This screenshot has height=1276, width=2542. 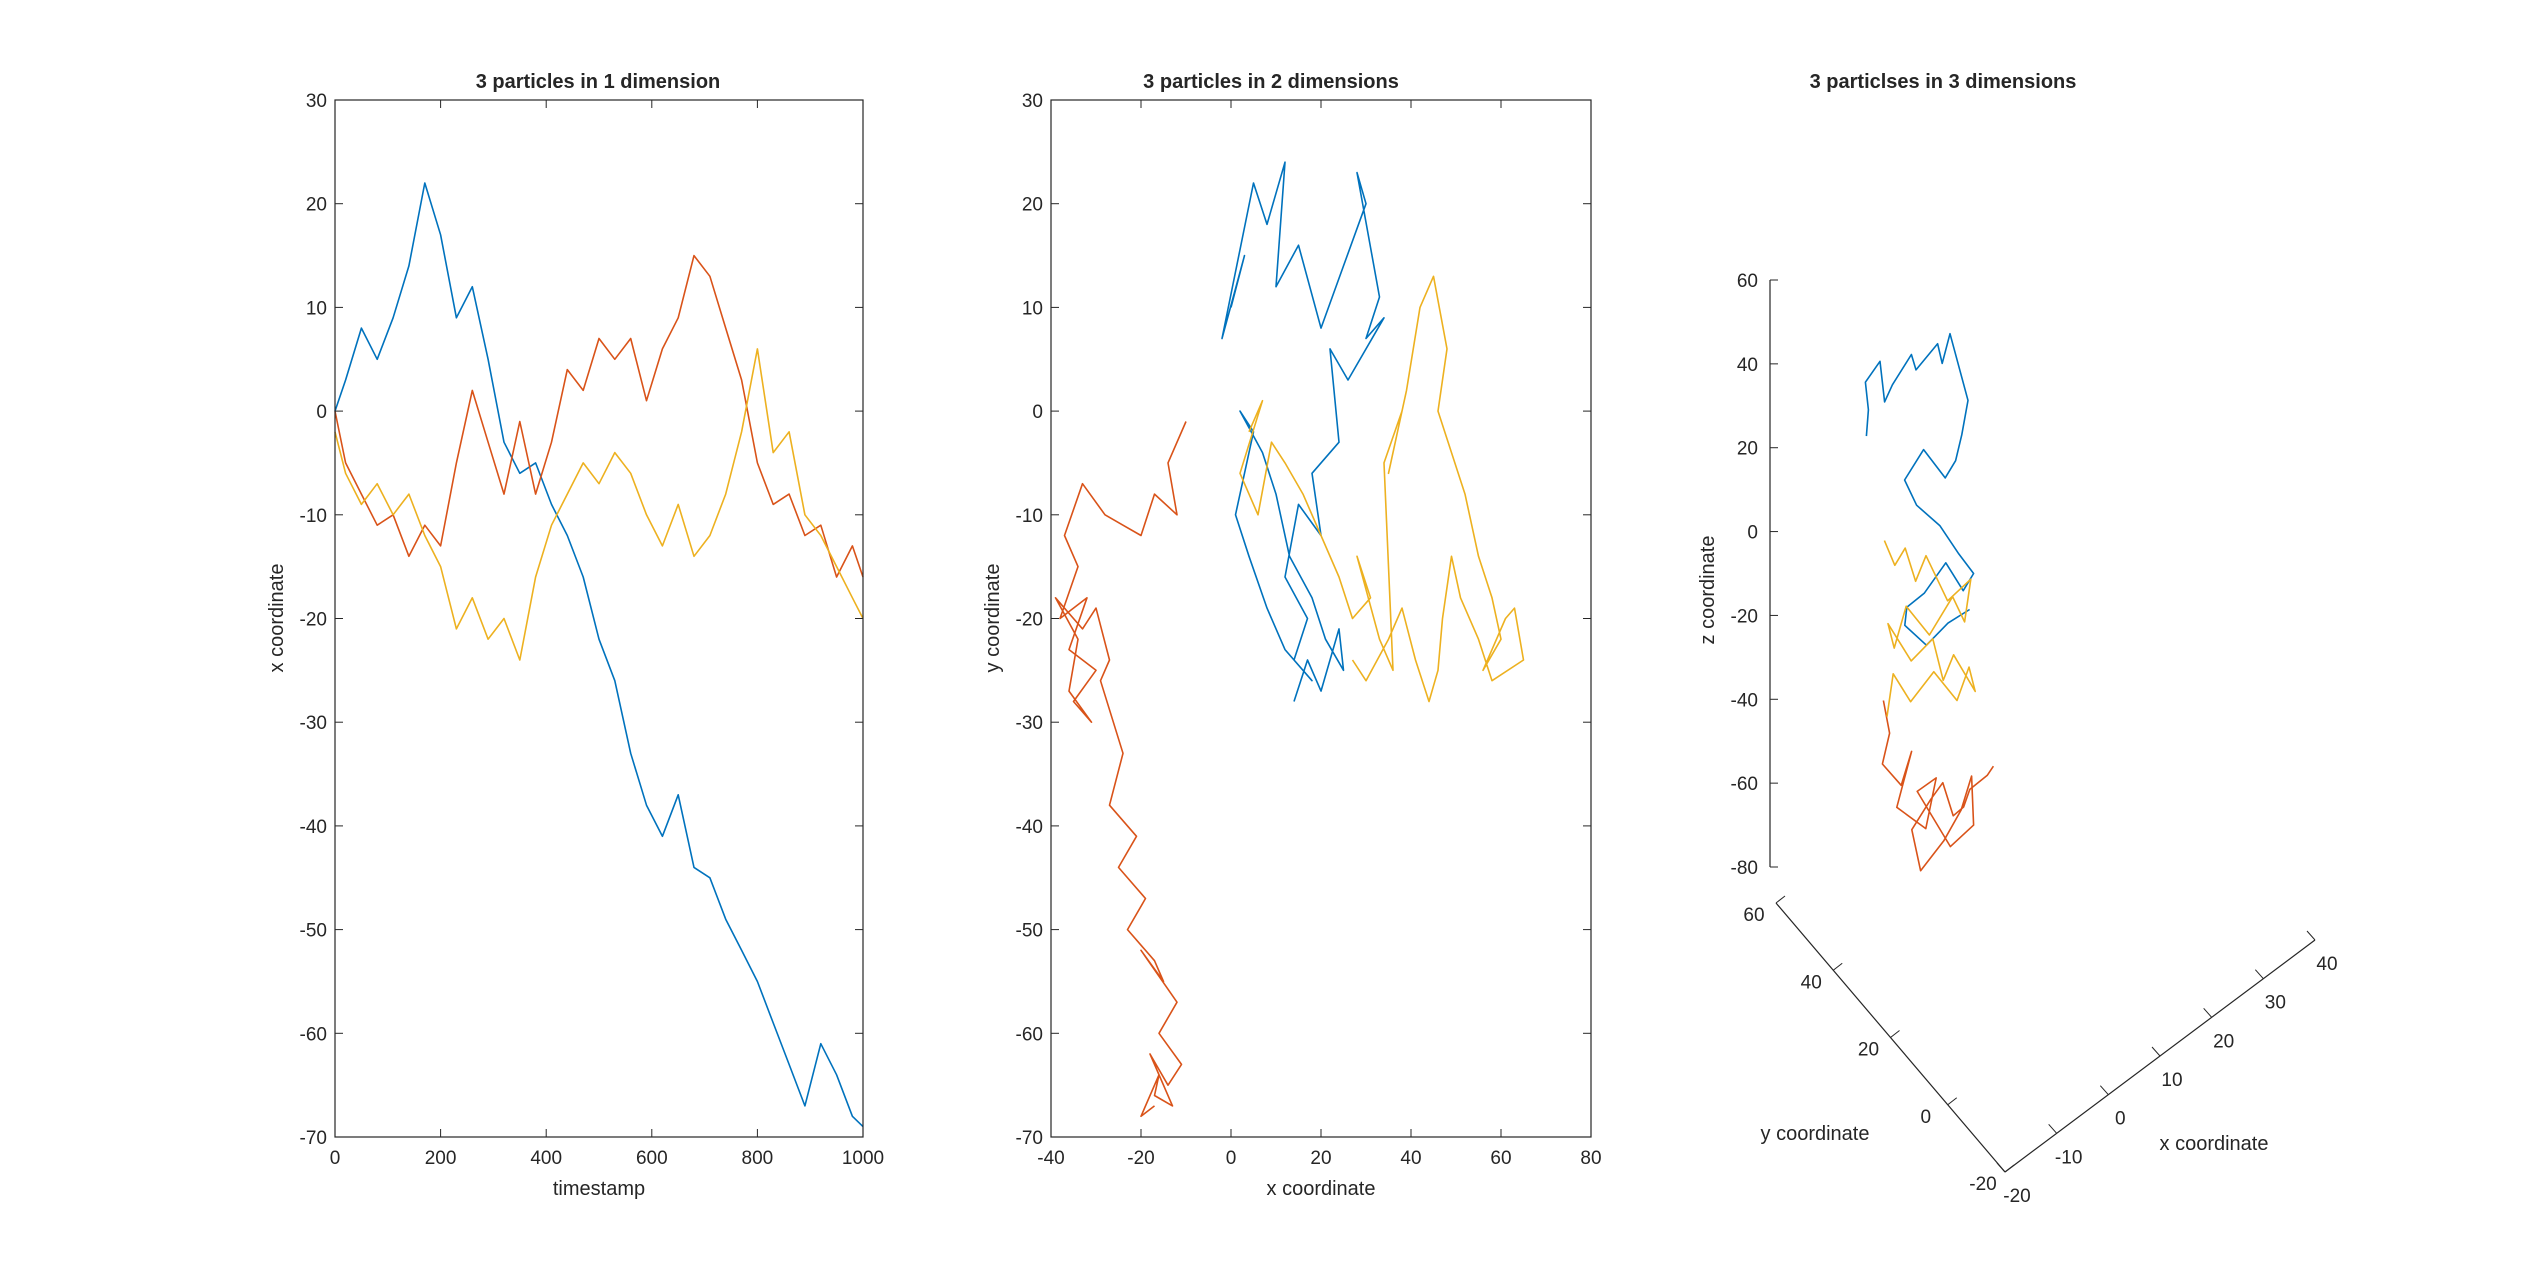 What do you see at coordinates (1744, 616) in the screenshot?
I see `z-tick-label: -20` at bounding box center [1744, 616].